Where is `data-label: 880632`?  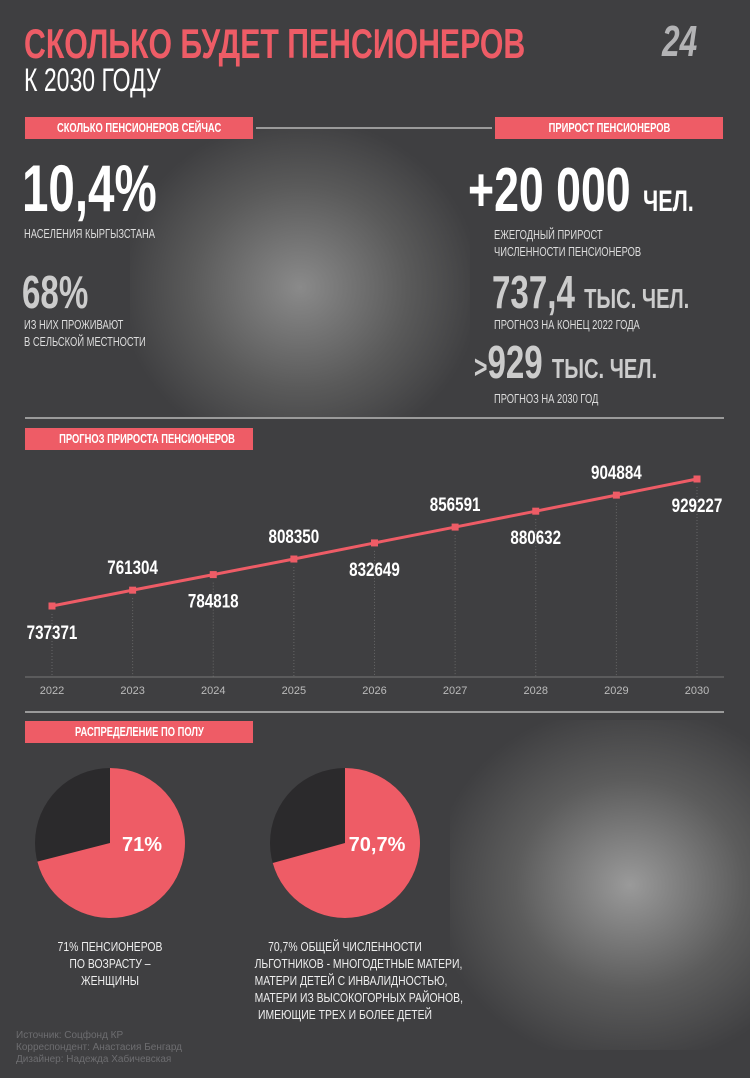
data-label: 880632 is located at coordinates (535, 537).